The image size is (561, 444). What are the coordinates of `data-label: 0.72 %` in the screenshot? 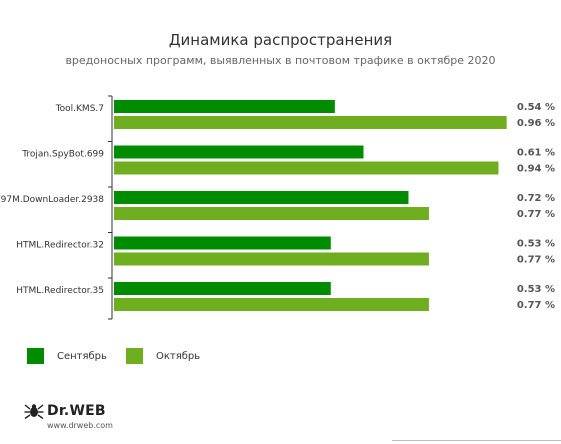 It's located at (536, 198).